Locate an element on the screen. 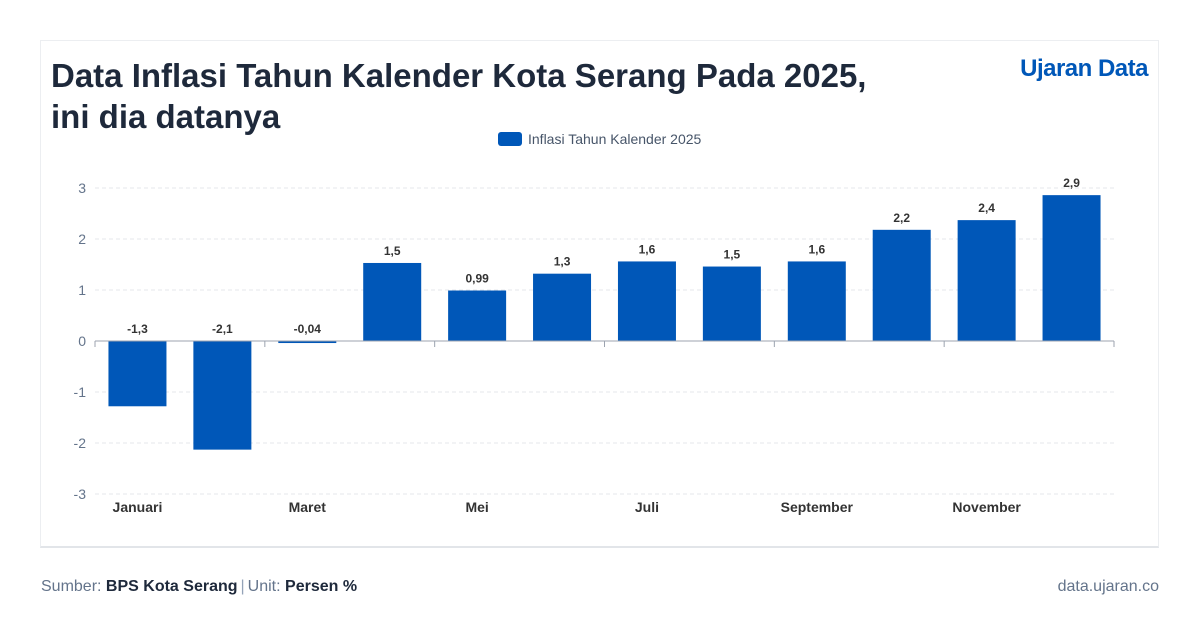 Image resolution: width=1200 pixels, height=630 pixels. brand-logo: Ujaran Data is located at coordinates (1084, 68).